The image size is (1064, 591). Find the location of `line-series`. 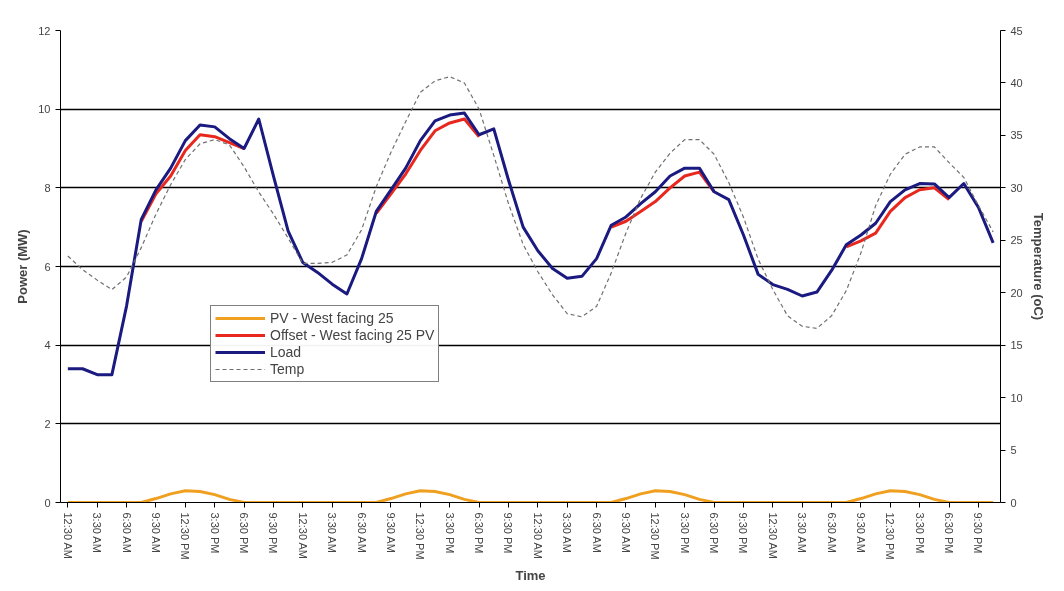

line-series is located at coordinates (530, 496).